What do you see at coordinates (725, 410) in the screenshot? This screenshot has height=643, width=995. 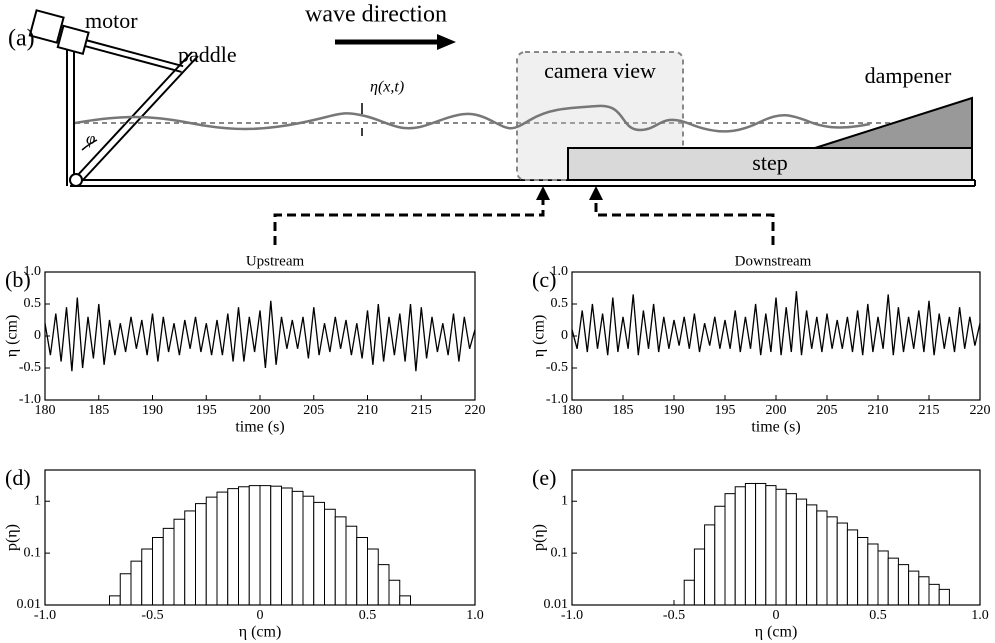 I see `x-tick-label: 195` at bounding box center [725, 410].